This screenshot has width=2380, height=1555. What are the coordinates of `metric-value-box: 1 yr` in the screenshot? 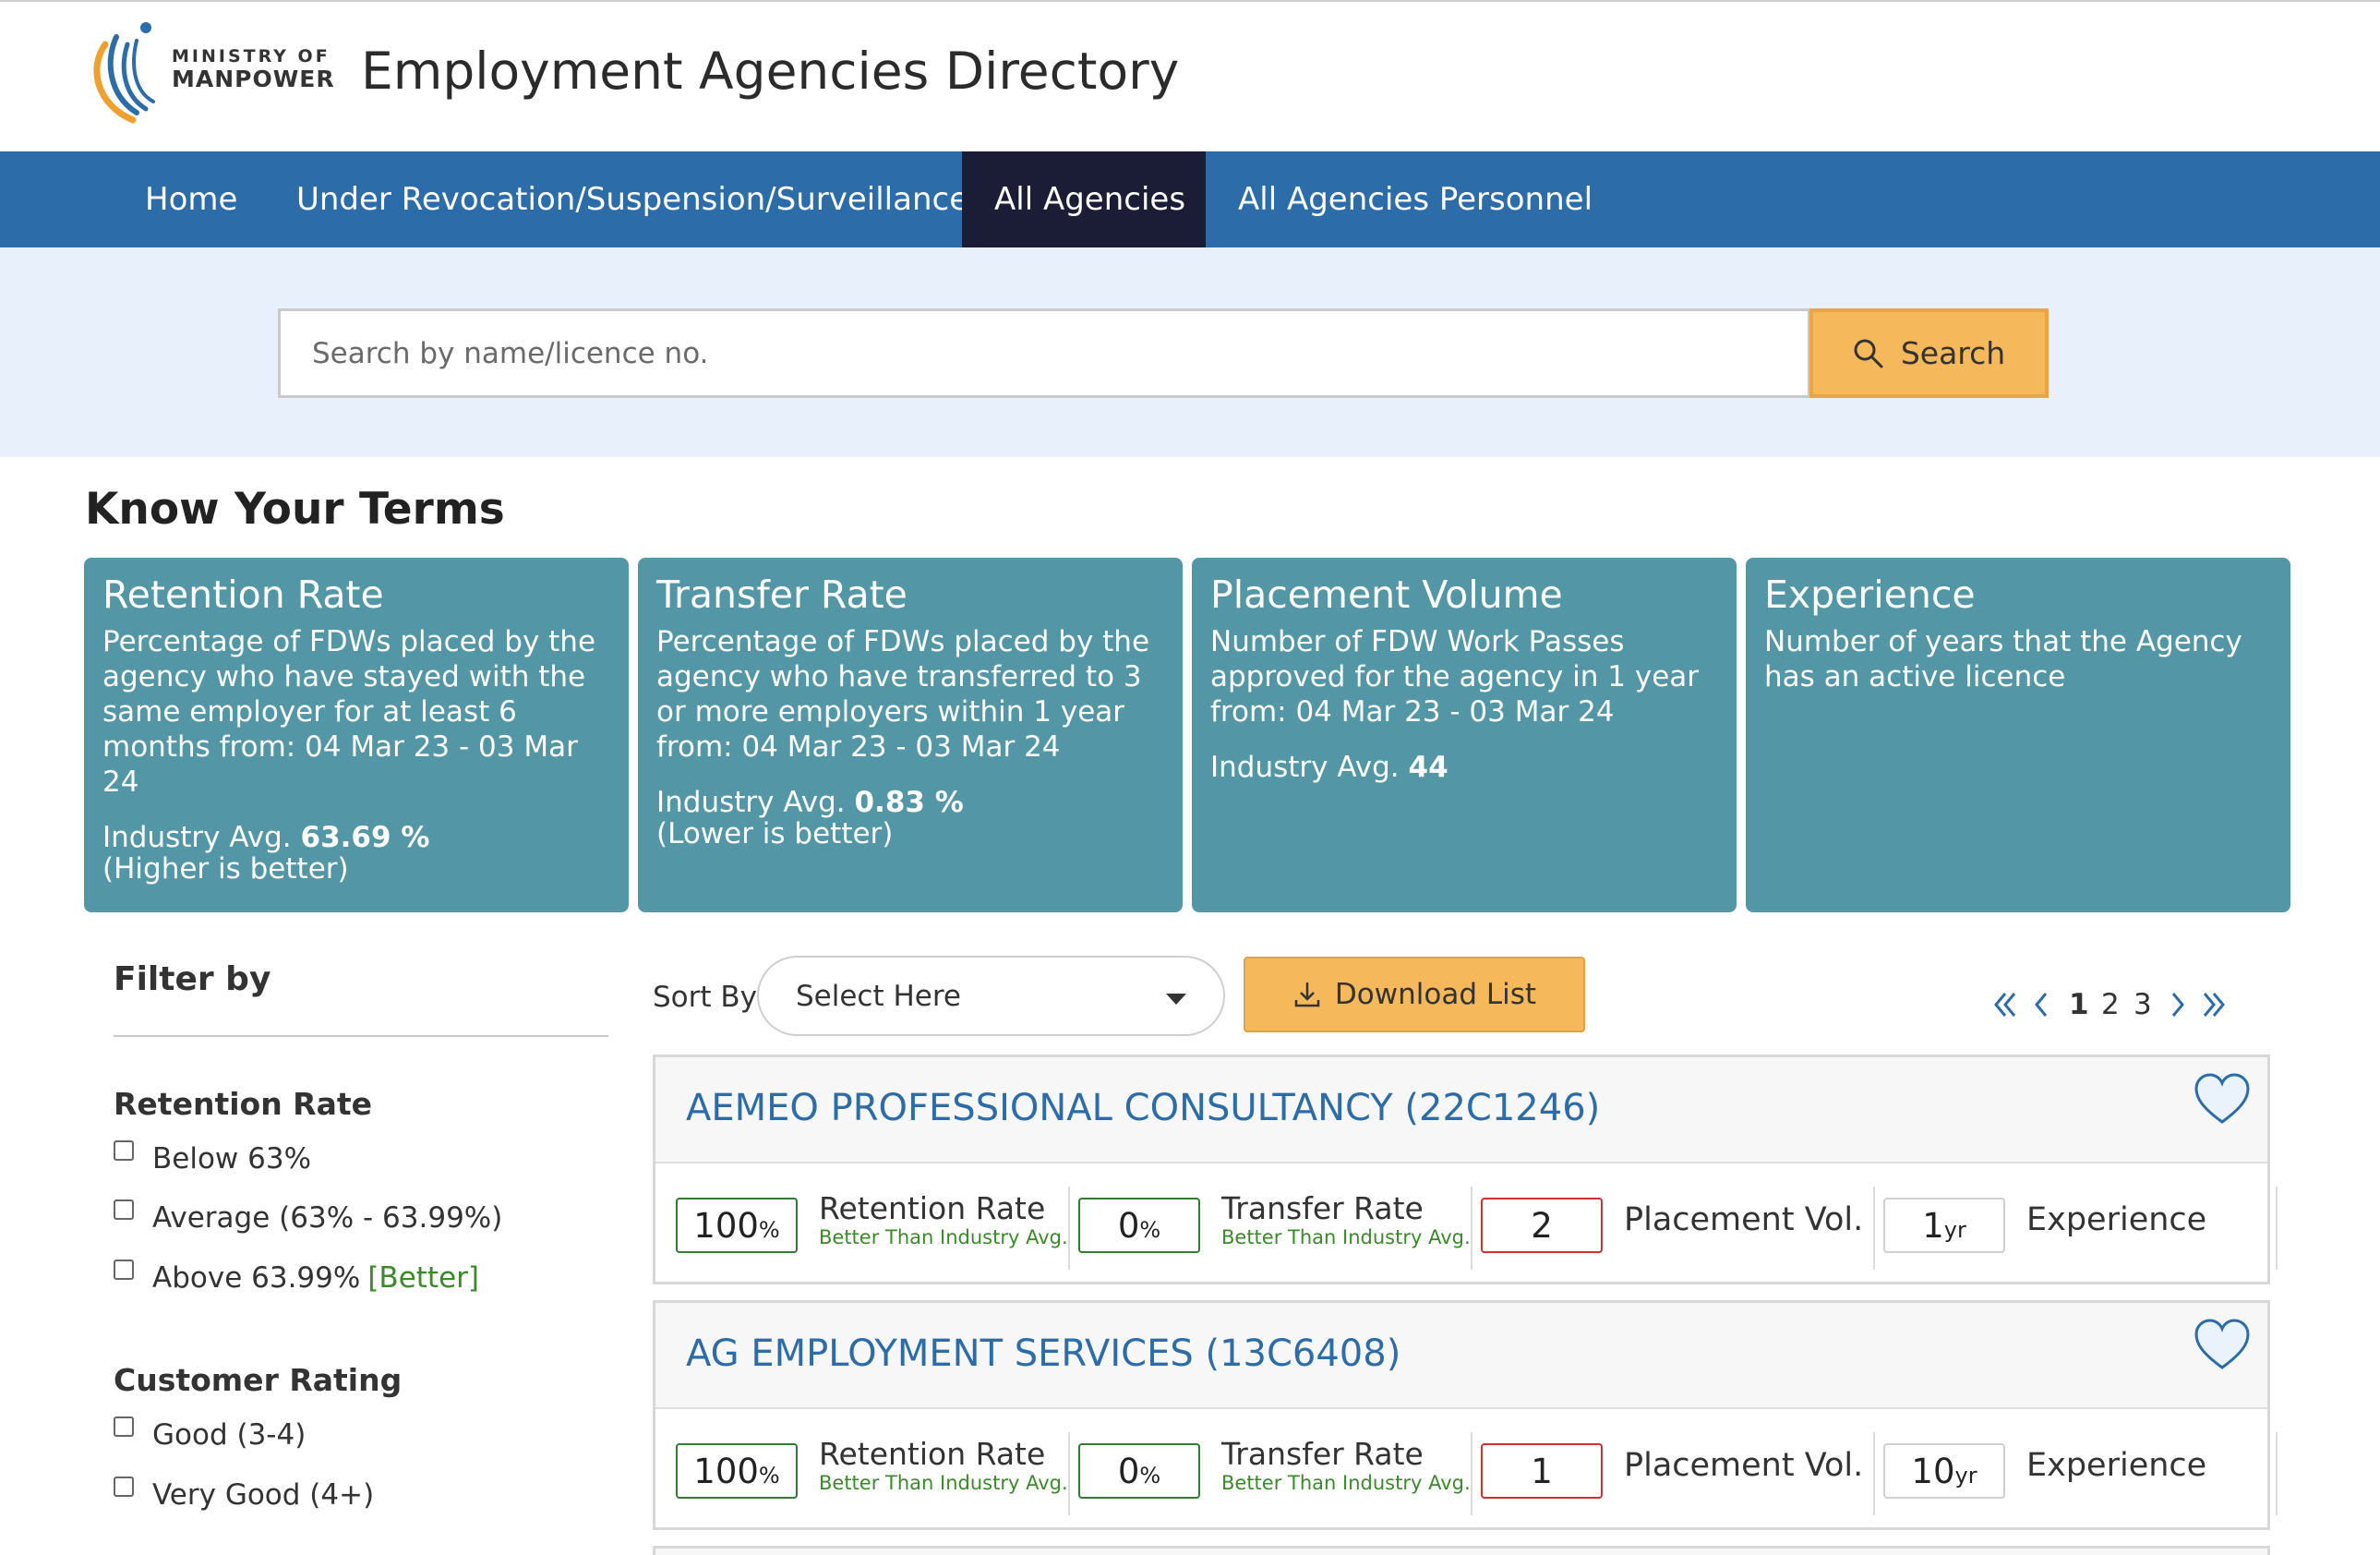 It's located at (1944, 1225).